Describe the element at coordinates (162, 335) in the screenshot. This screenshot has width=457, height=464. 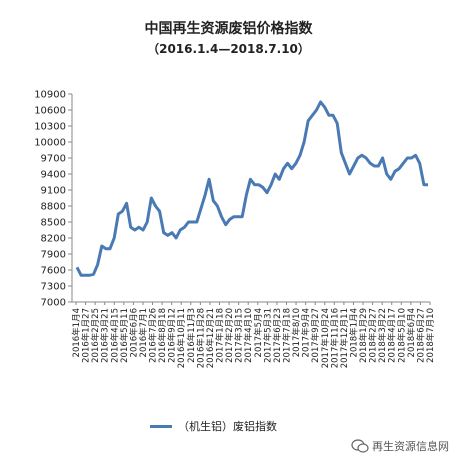
I see `x-tick-label: 2016年8月18` at that location.